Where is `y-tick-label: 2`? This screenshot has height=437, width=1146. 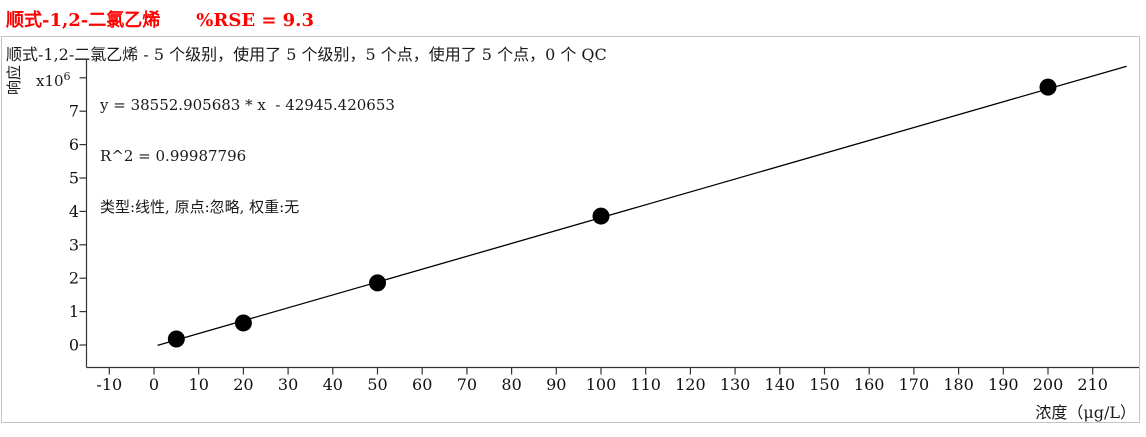
y-tick-label: 2 is located at coordinates (74, 278).